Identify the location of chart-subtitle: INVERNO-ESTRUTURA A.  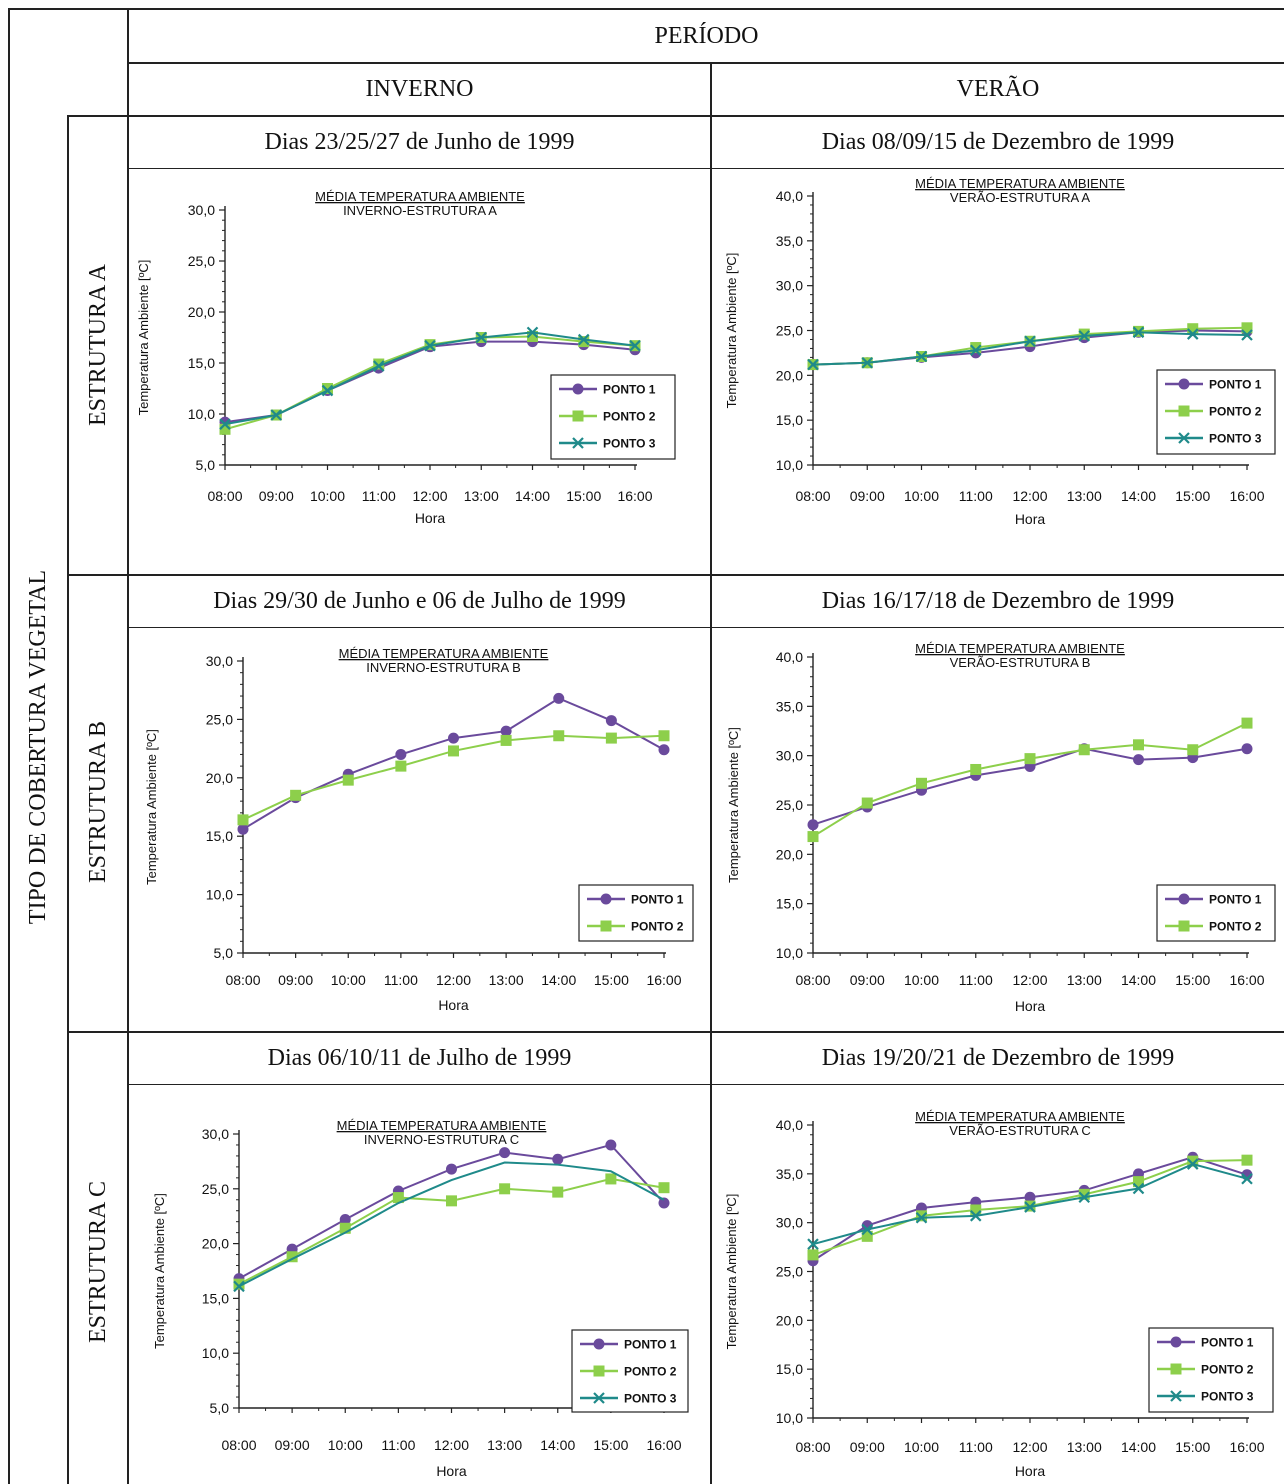
(420, 210).